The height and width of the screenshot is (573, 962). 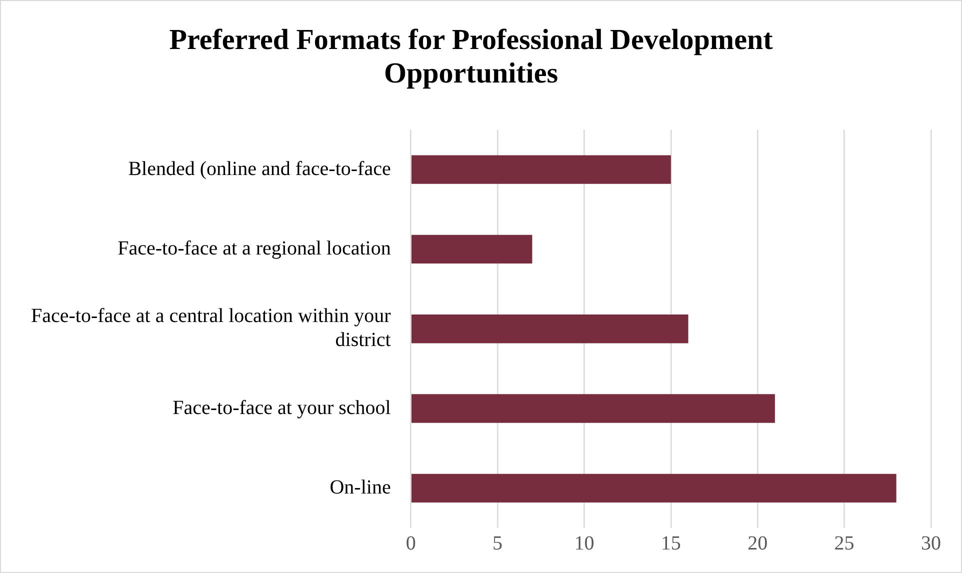 What do you see at coordinates (411, 543) in the screenshot?
I see `x-tick-label: 0` at bounding box center [411, 543].